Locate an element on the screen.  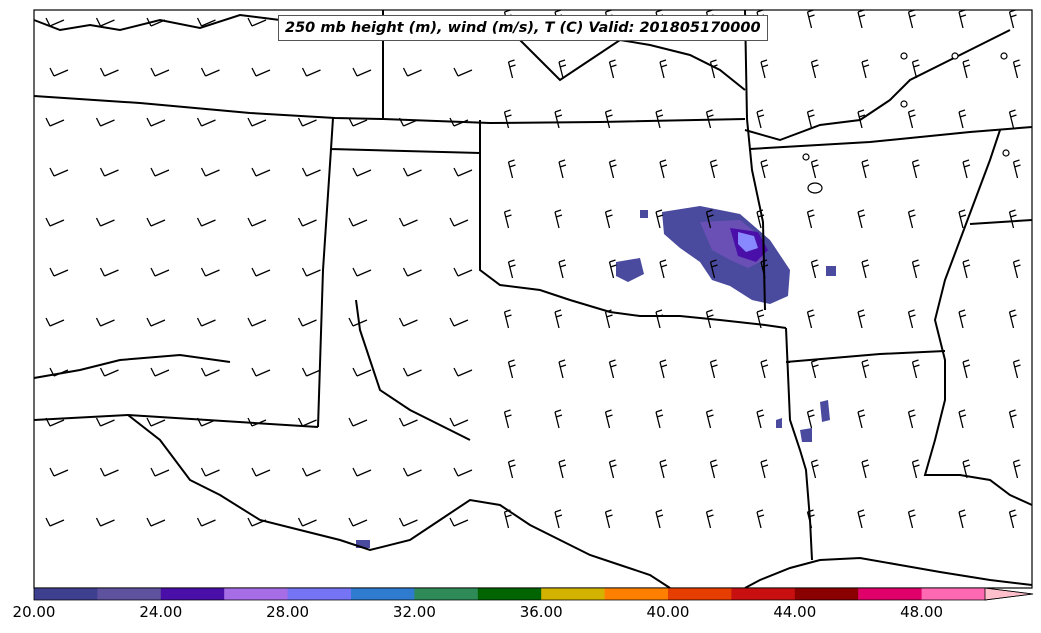
colorbar-tick-label: 44.00 is located at coordinates (795, 612).